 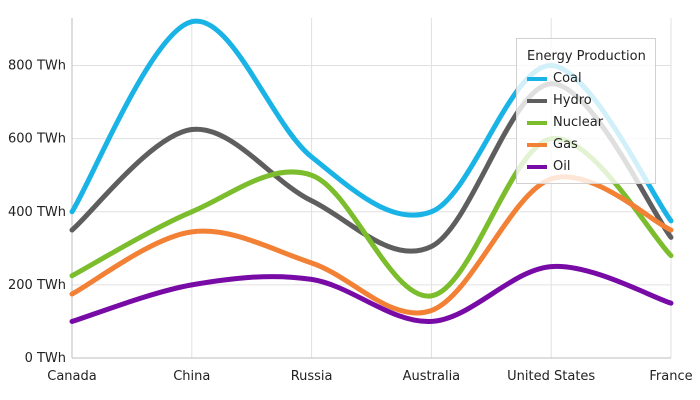 I want to click on y-tick-label-400: 400 TWh, so click(x=37, y=212).